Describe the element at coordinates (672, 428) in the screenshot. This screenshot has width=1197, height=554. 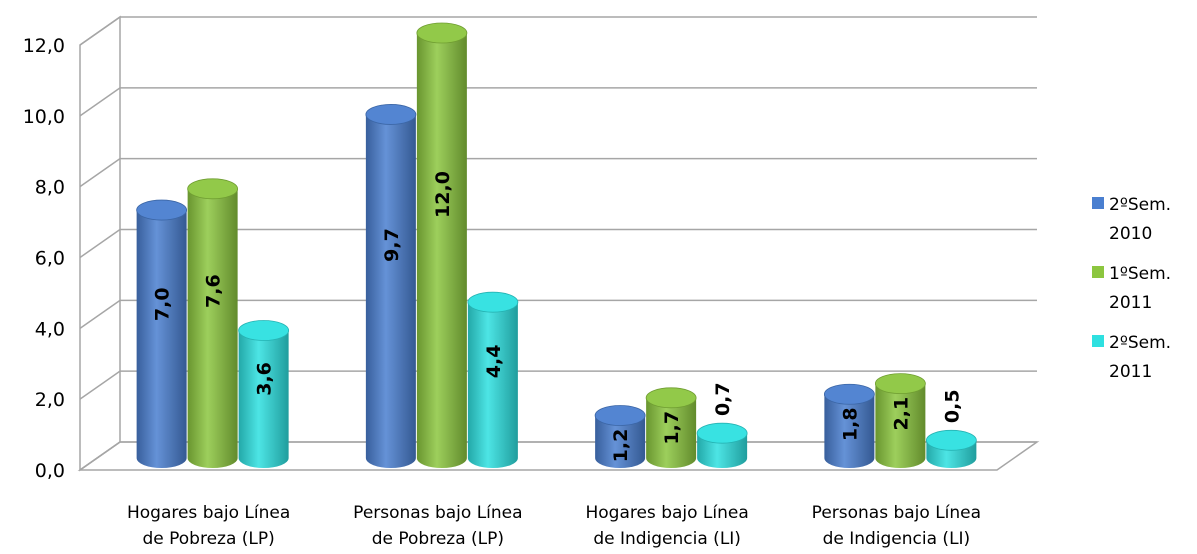
I see `data-label: 1,7` at that location.